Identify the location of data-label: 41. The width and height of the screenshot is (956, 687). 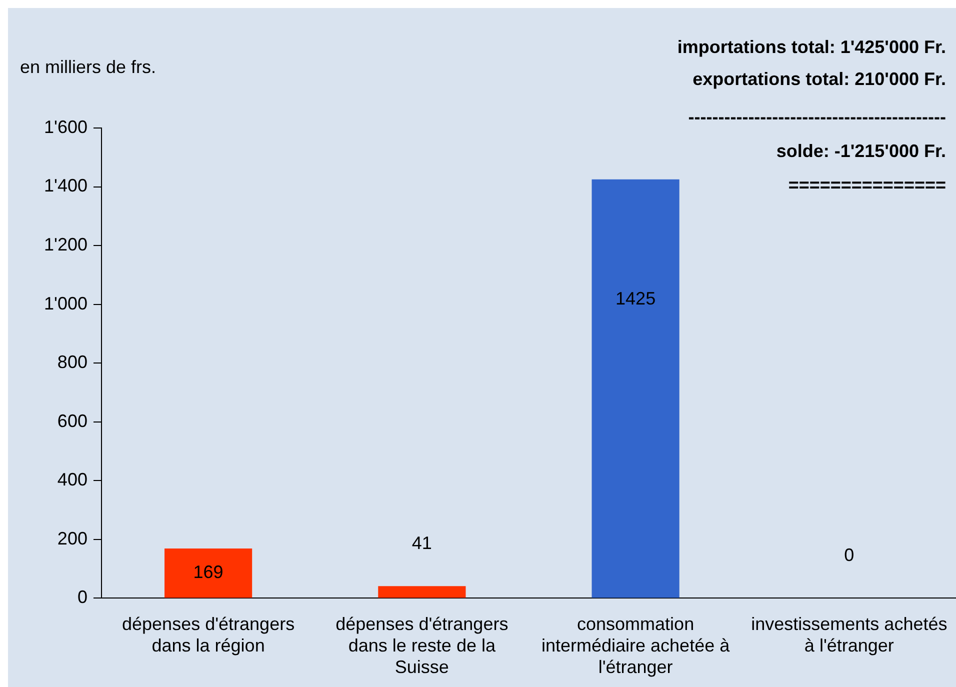
(422, 543).